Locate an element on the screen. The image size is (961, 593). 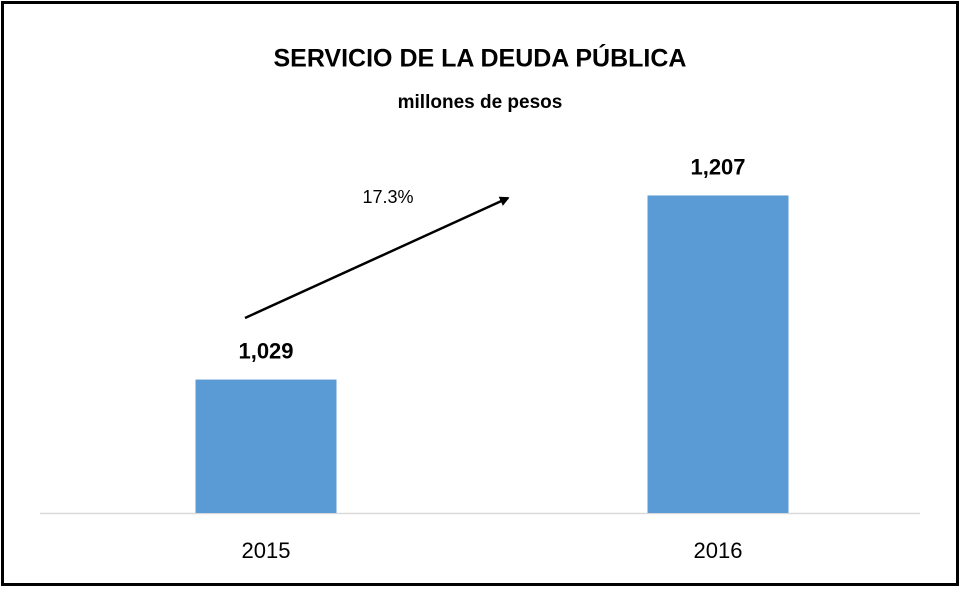
x-tick-label: 2016 is located at coordinates (718, 550).